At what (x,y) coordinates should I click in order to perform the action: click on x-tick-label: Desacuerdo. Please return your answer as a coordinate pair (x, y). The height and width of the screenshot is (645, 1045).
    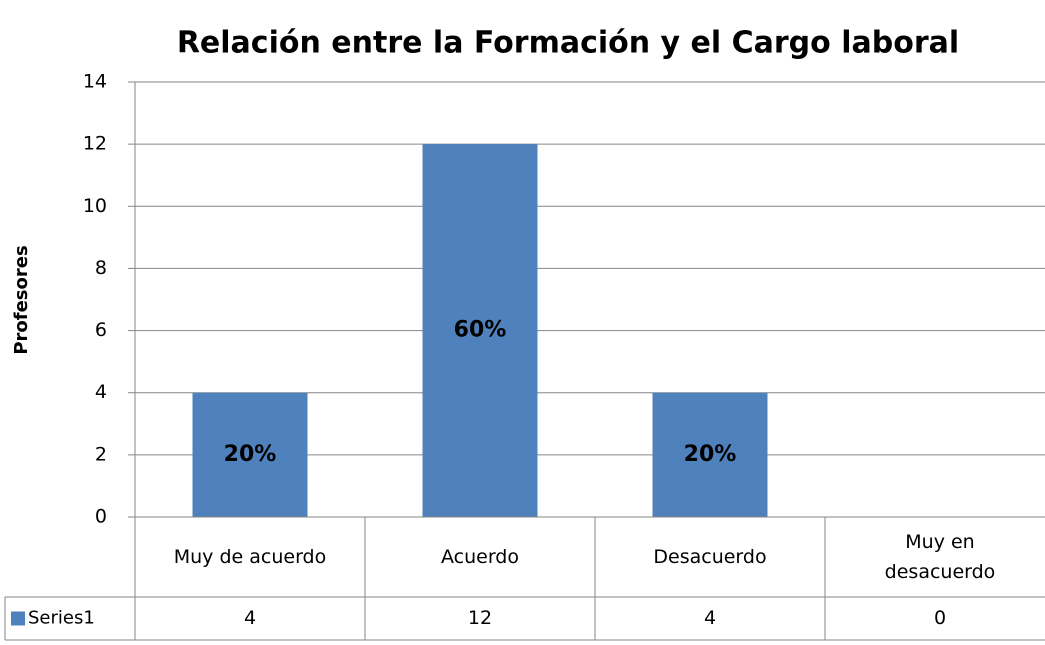
    Looking at the image, I should click on (710, 557).